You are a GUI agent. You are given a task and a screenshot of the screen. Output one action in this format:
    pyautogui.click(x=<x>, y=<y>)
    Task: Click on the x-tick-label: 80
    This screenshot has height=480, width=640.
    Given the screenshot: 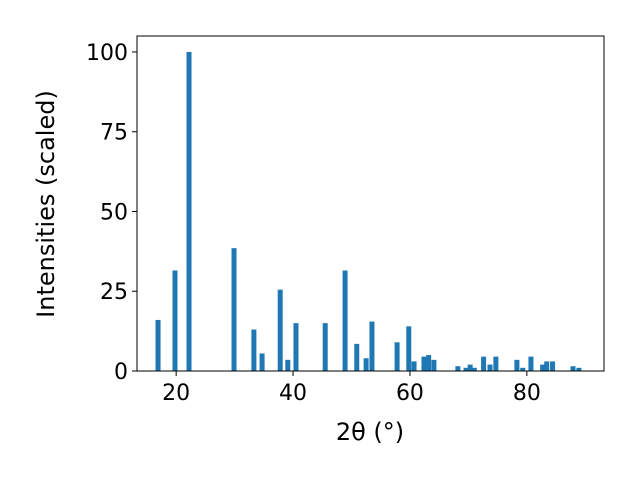 What is the action you would take?
    pyautogui.click(x=527, y=393)
    